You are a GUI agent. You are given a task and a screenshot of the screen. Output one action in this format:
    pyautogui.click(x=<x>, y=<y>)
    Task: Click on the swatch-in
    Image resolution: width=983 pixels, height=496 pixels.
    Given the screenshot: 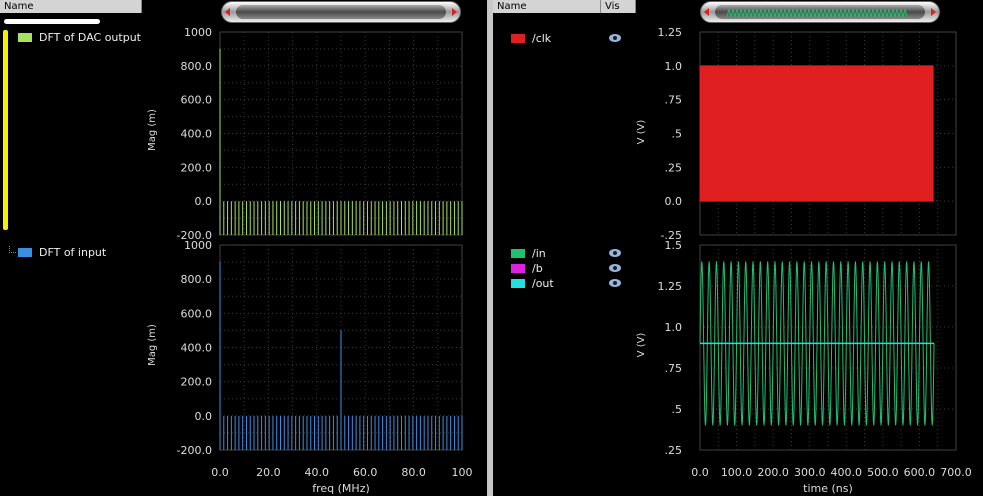 What is the action you would take?
    pyautogui.click(x=518, y=253)
    